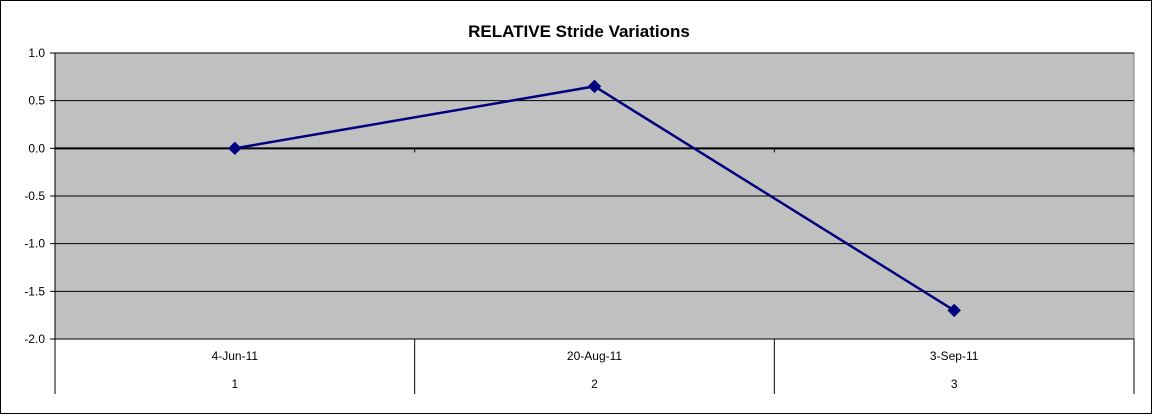  I want to click on y-tick-label: 1.0, so click(36, 53).